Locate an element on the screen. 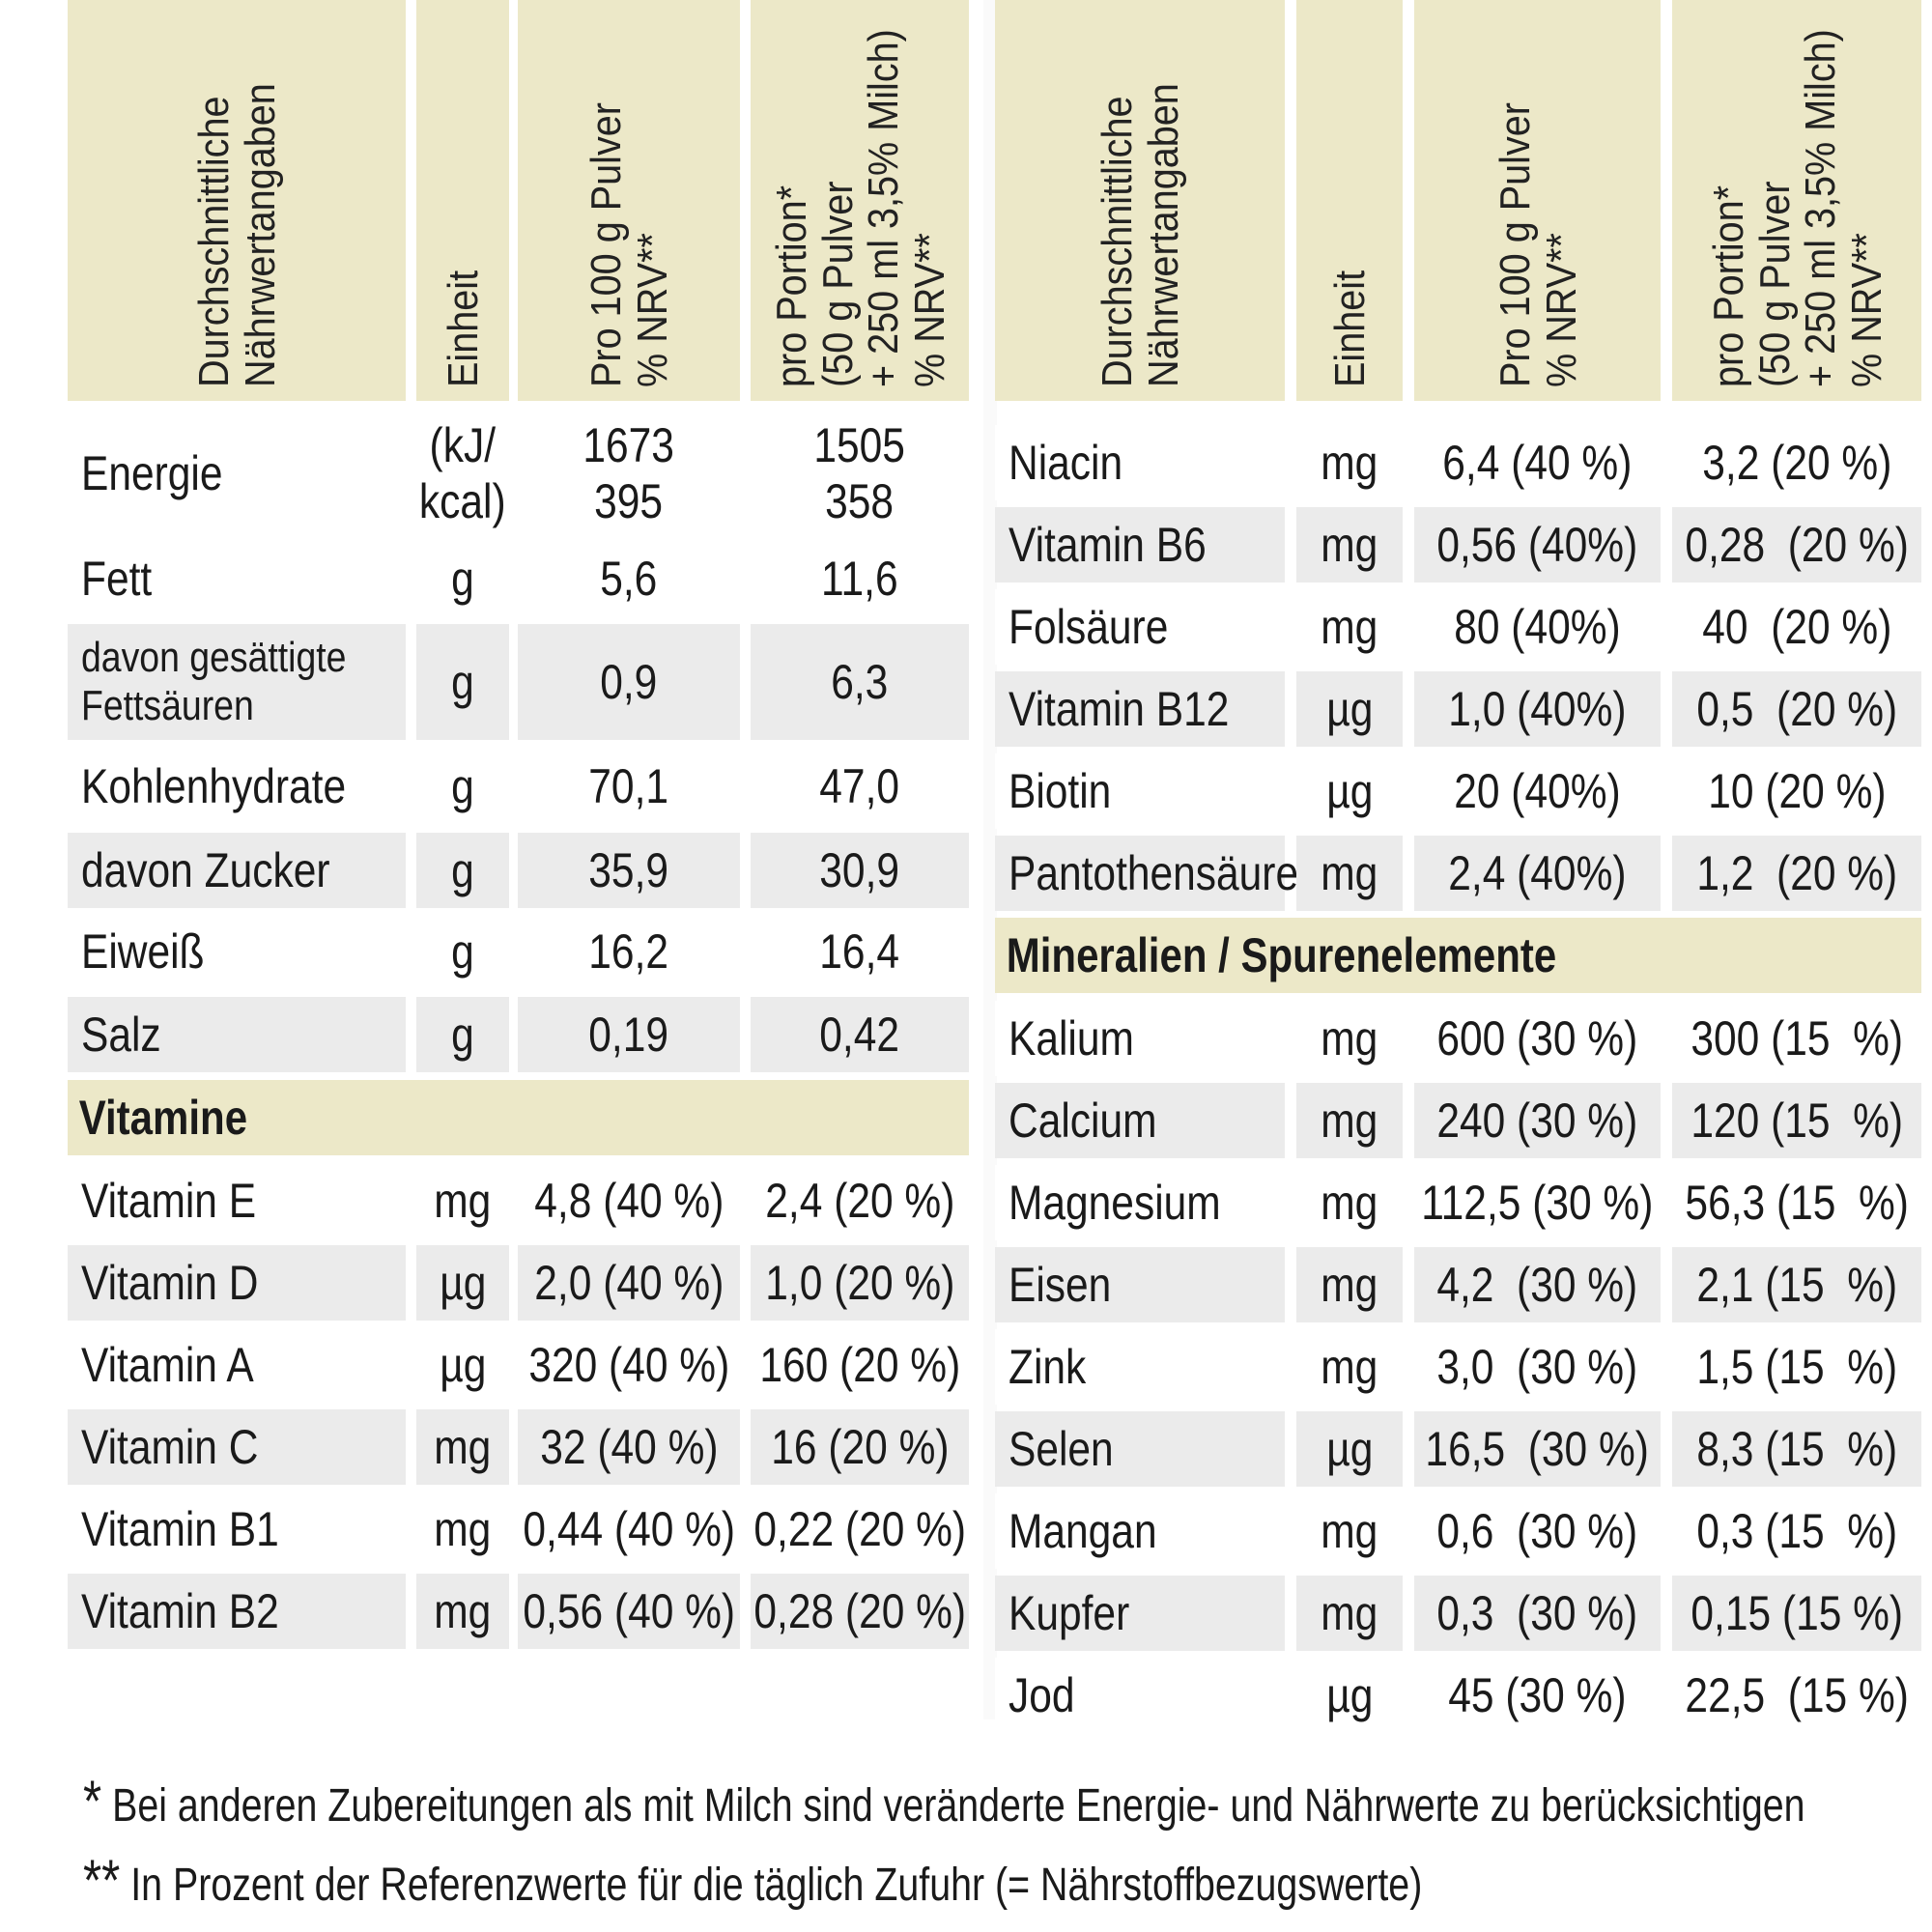 This screenshot has width=1932, height=1932. vitamin-portion-text: 16 (20 %) is located at coordinates (860, 1447).